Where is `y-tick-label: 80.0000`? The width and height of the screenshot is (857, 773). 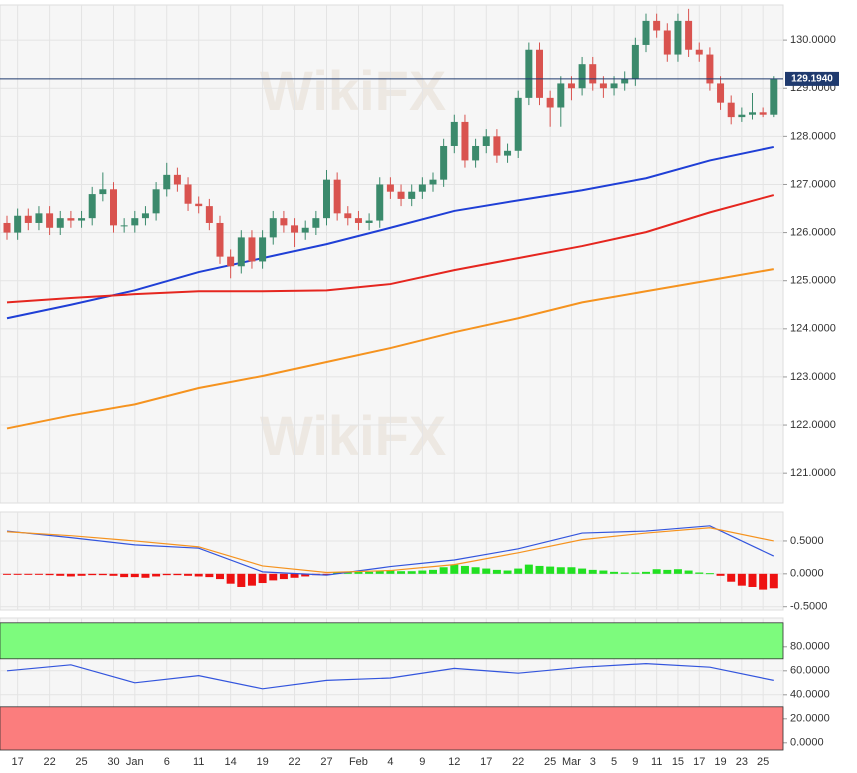 y-tick-label: 80.0000 is located at coordinates (810, 647).